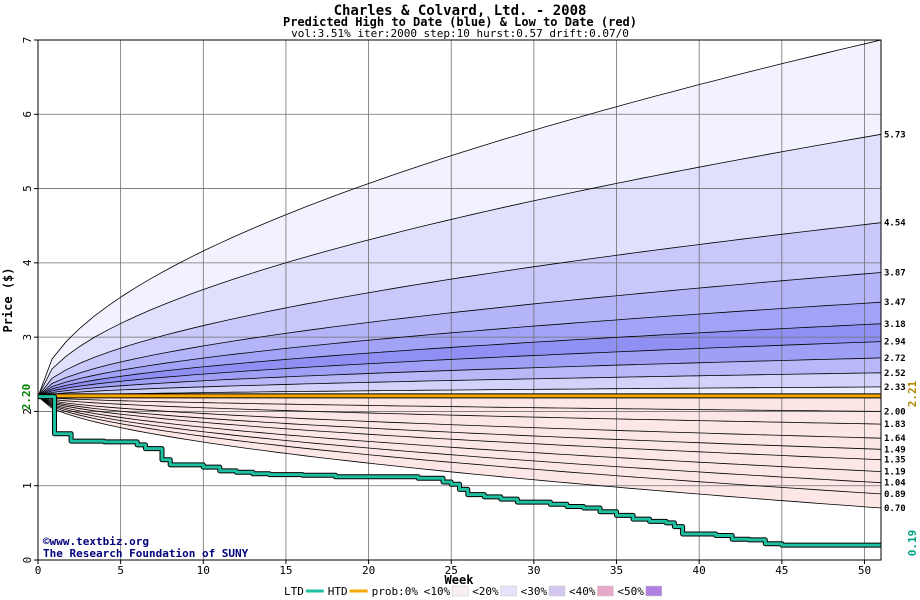 This screenshot has width=920, height=600. Describe the element at coordinates (895, 450) in the screenshot. I see `band-end-label: 1.49` at that location.